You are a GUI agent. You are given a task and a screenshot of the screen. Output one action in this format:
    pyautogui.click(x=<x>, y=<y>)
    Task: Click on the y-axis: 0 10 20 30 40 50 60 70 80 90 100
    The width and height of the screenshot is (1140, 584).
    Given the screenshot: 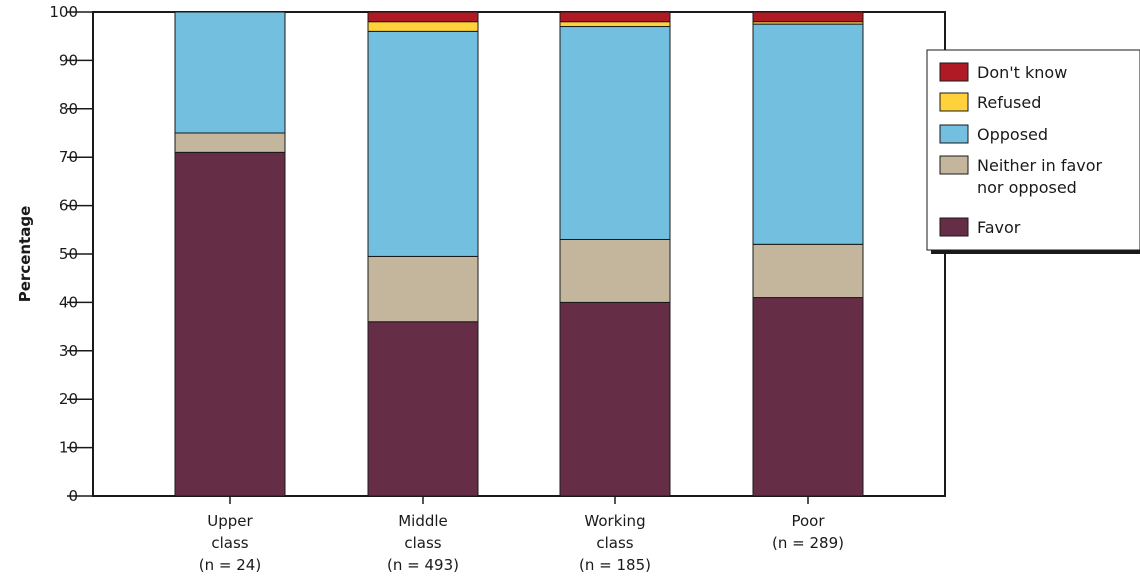 What is the action you would take?
    pyautogui.click(x=71, y=254)
    